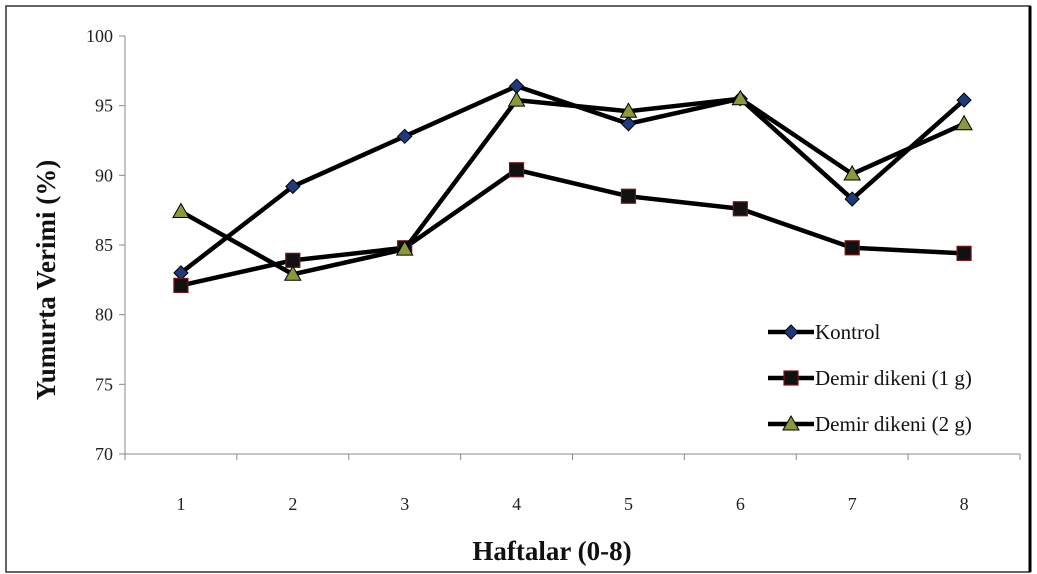 Image resolution: width=1037 pixels, height=574 pixels. I want to click on x-axis-title: Haftalar (0-8), so click(551, 551).